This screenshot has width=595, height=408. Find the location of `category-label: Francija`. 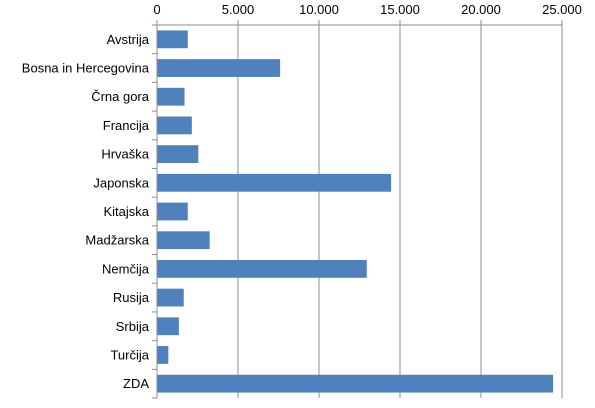

category-label: Francija is located at coordinates (126, 125).